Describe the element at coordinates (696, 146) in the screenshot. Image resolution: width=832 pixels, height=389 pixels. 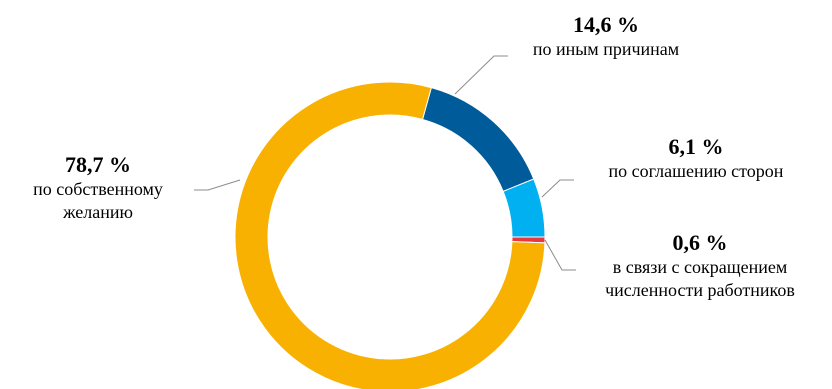
I see `value-label-agreement: 6,1 %` at that location.